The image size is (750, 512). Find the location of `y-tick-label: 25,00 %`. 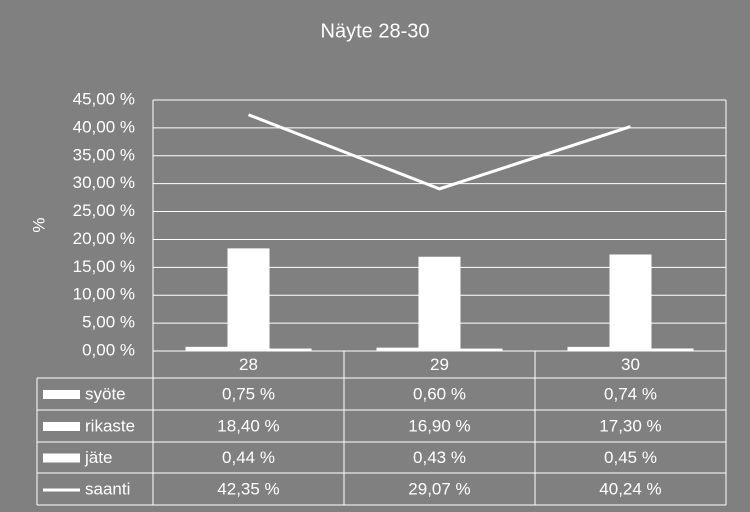

y-tick-label: 25,00 % is located at coordinates (104, 210).